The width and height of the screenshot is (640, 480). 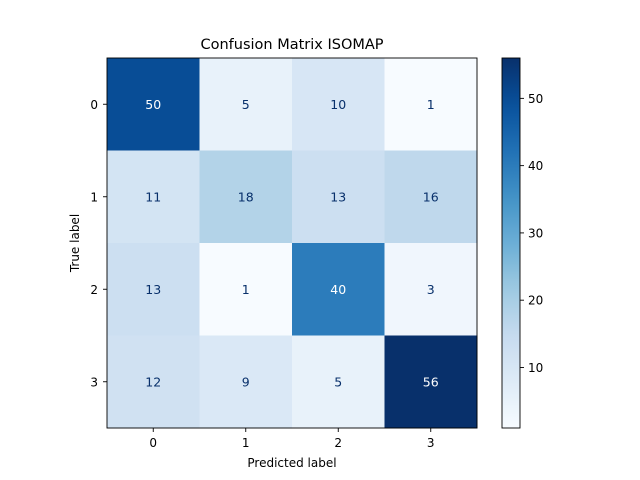 I want to click on chart-title: Confusion Matrix ISOMAP, so click(x=291, y=45).